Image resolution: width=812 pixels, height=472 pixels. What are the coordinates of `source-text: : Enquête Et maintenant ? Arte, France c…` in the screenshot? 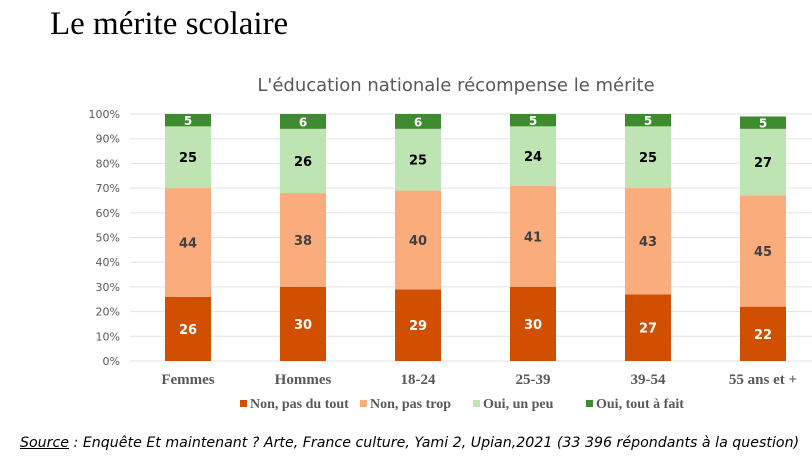 It's located at (434, 443).